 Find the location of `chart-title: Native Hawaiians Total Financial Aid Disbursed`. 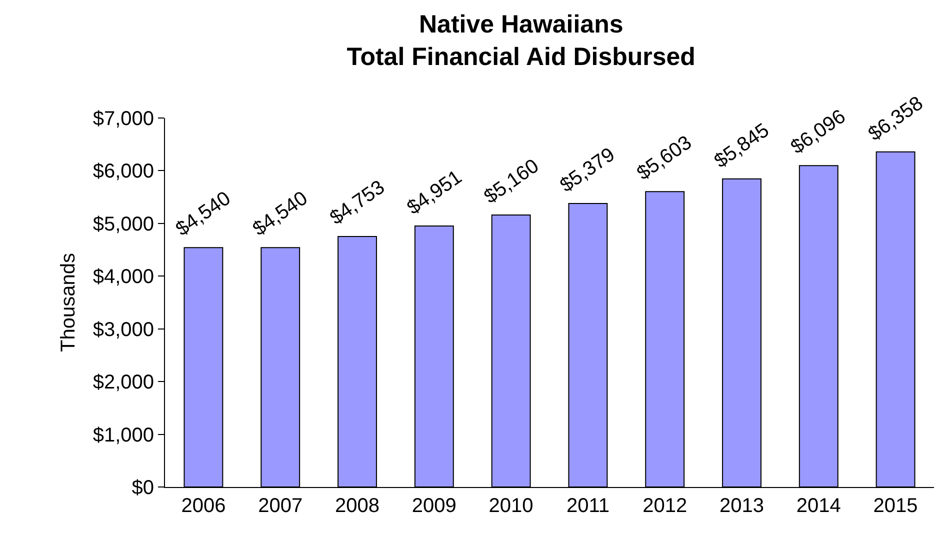

chart-title: Native Hawaiians Total Financial Aid Disbursed is located at coordinates (521, 40).